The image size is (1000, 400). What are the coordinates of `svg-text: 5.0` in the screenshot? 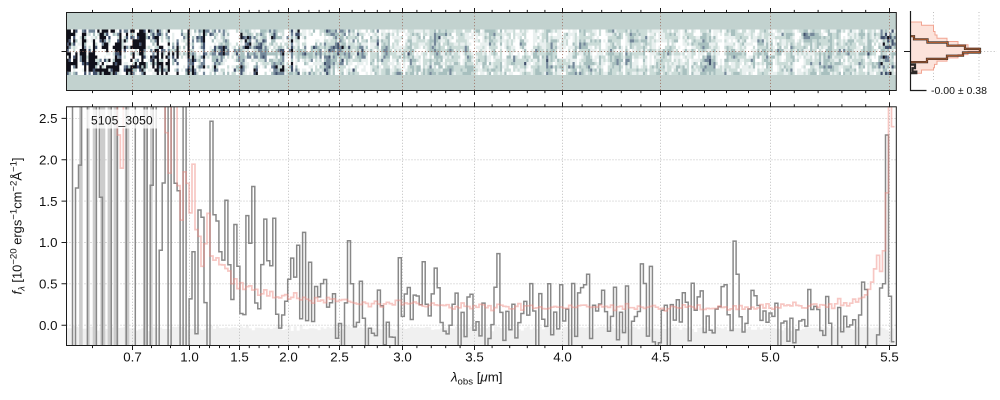 It's located at (770, 357).